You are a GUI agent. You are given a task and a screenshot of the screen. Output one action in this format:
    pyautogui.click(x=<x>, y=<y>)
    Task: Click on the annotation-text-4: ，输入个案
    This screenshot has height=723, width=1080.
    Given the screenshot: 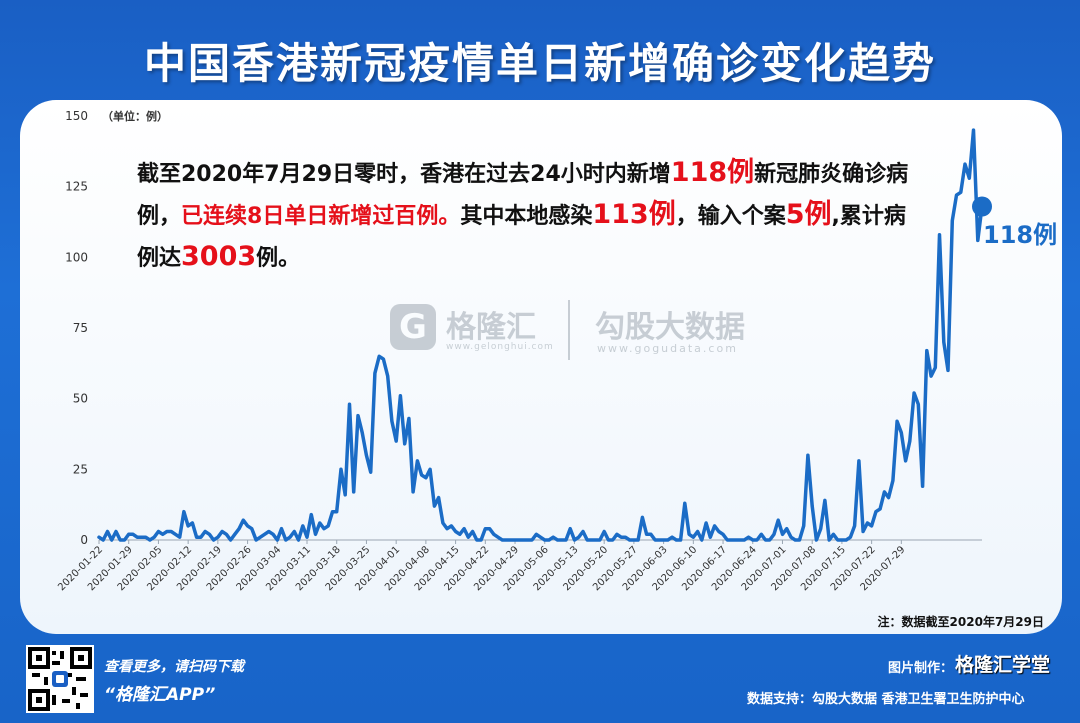 What is the action you would take?
    pyautogui.click(x=730, y=216)
    